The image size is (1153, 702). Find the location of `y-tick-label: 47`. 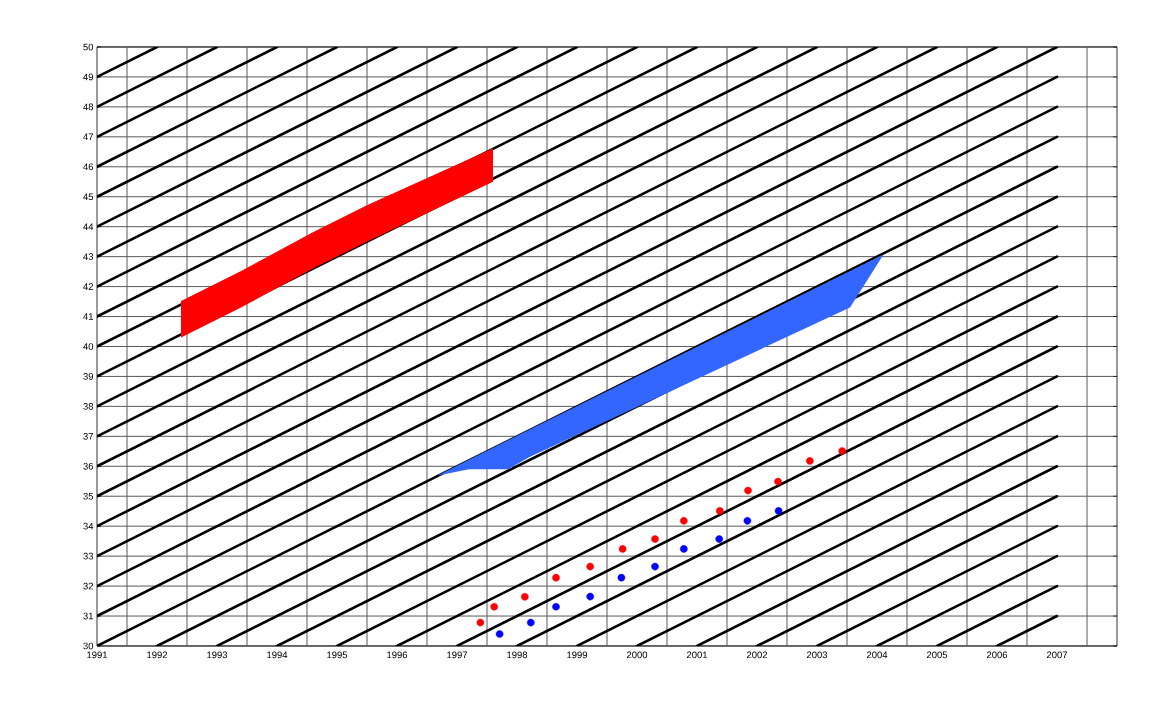

y-tick-label: 47 is located at coordinates (88, 137).